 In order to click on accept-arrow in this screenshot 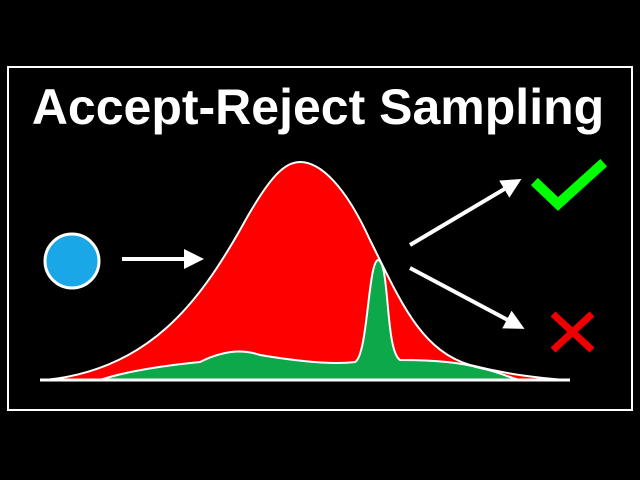, I will do `click(465, 212)`.